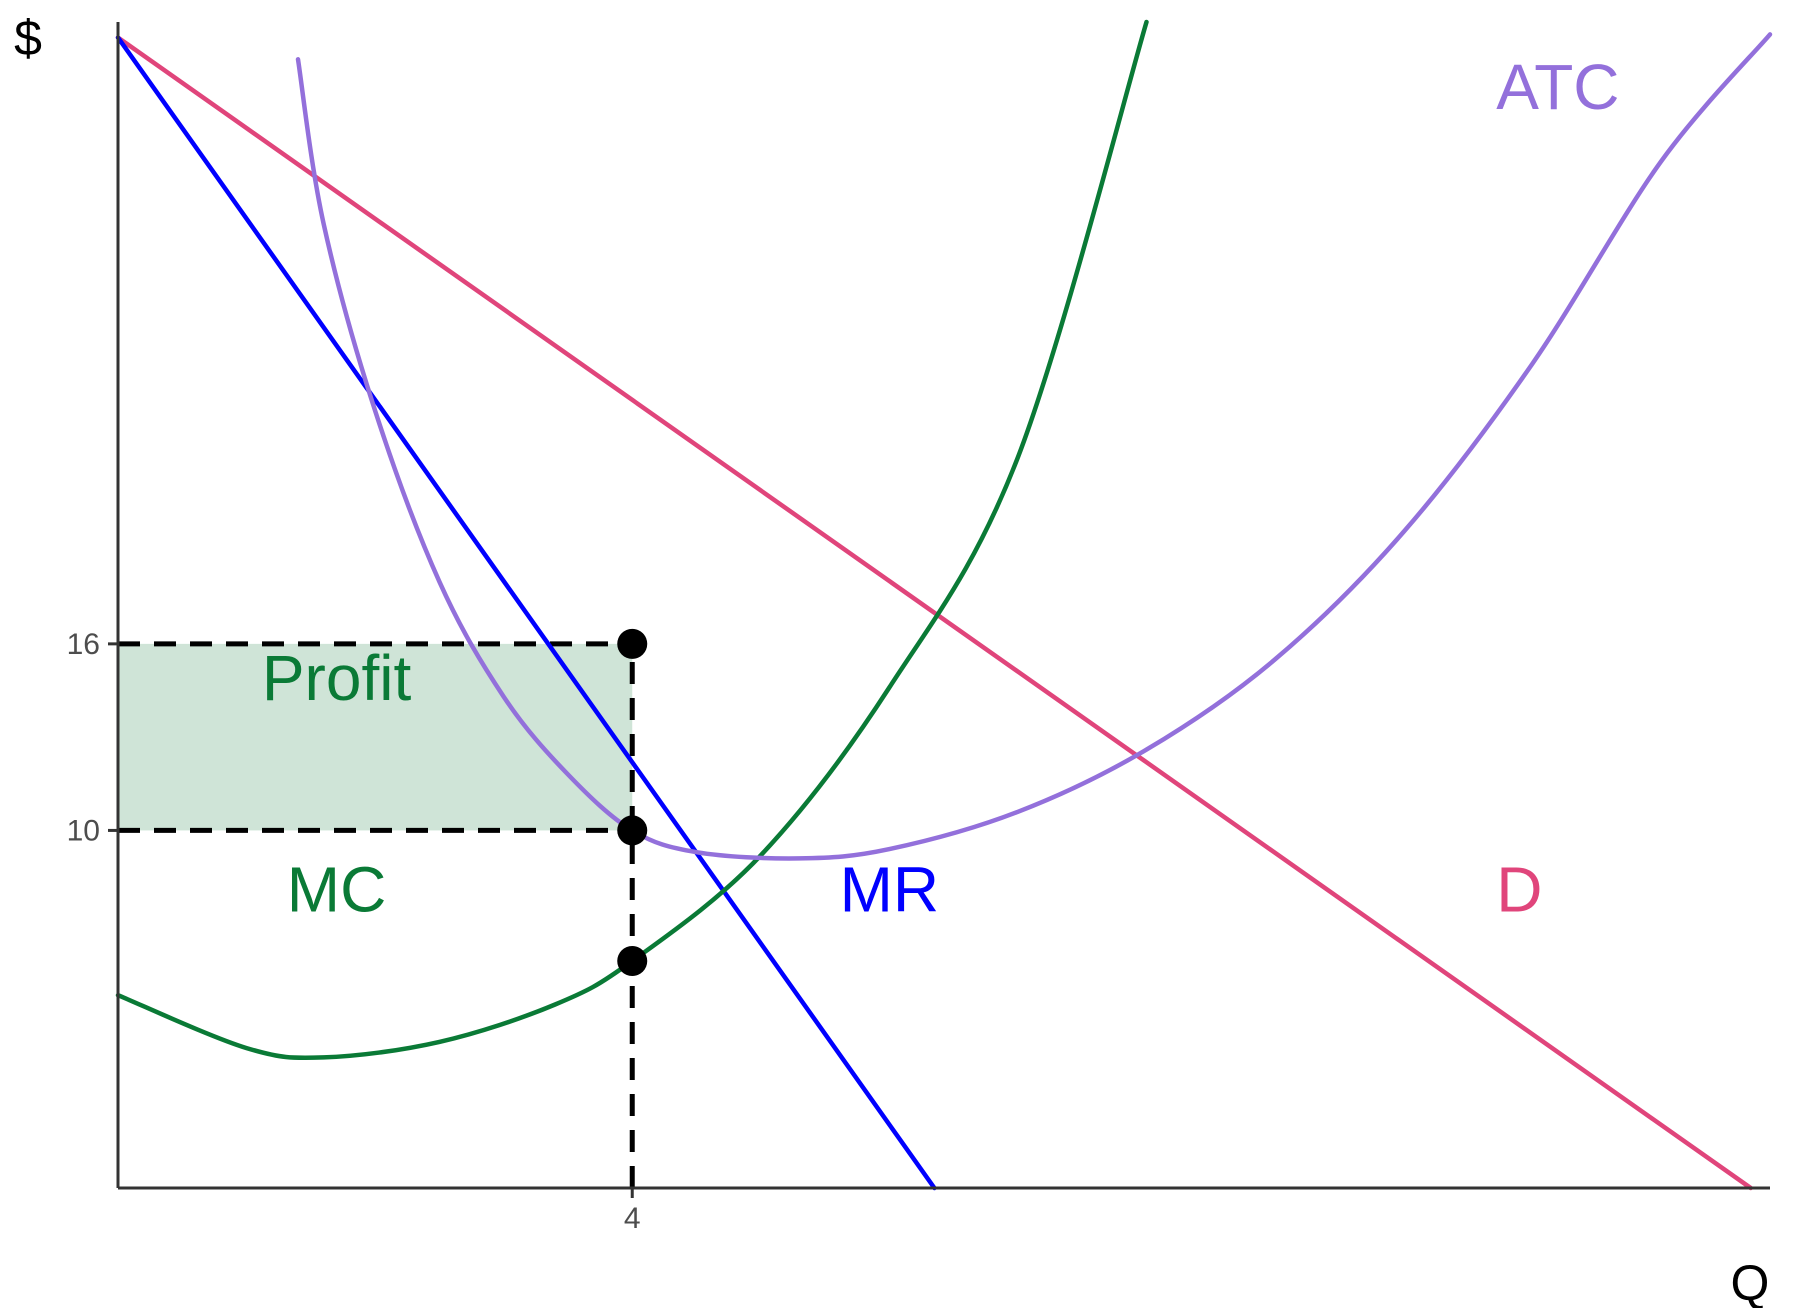 This screenshot has width=1800, height=1308. I want to click on mr-label: MR, so click(890, 889).